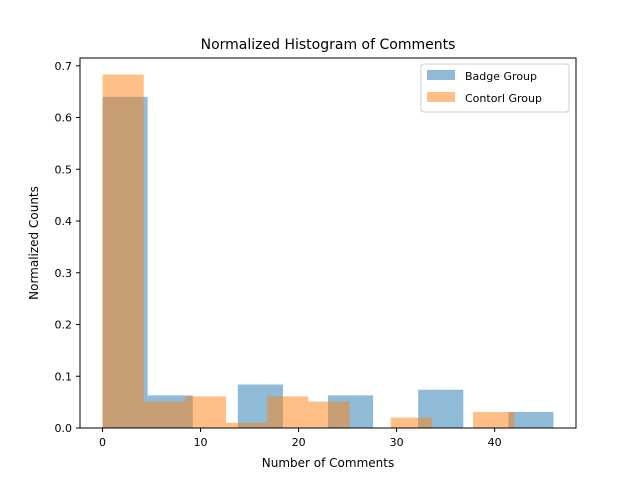 The width and height of the screenshot is (640, 480). Describe the element at coordinates (64, 273) in the screenshot. I see `y-tick-label-0.3: 0.3` at that location.